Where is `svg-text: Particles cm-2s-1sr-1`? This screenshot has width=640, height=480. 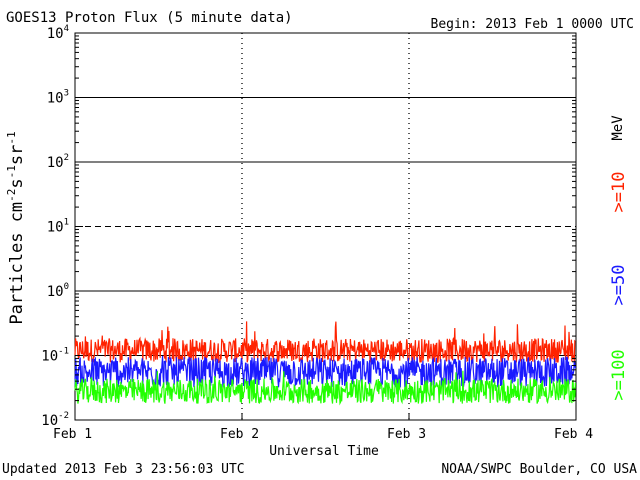
svg-text: Particles cm-2s-1sr-1 is located at coordinates (16, 227).